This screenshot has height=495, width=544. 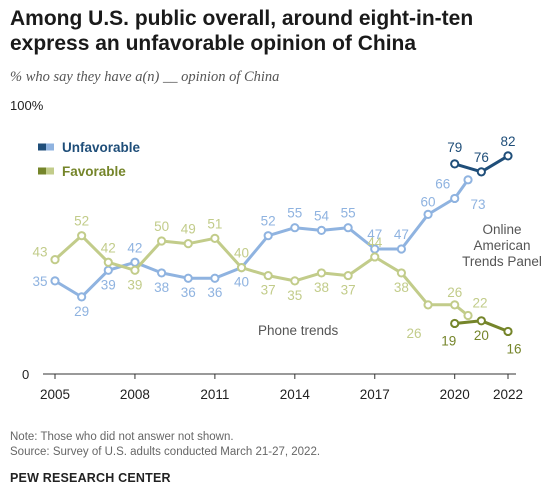 What do you see at coordinates (261, 275) in the screenshot?
I see `series-line-favorable-phone` at bounding box center [261, 275].